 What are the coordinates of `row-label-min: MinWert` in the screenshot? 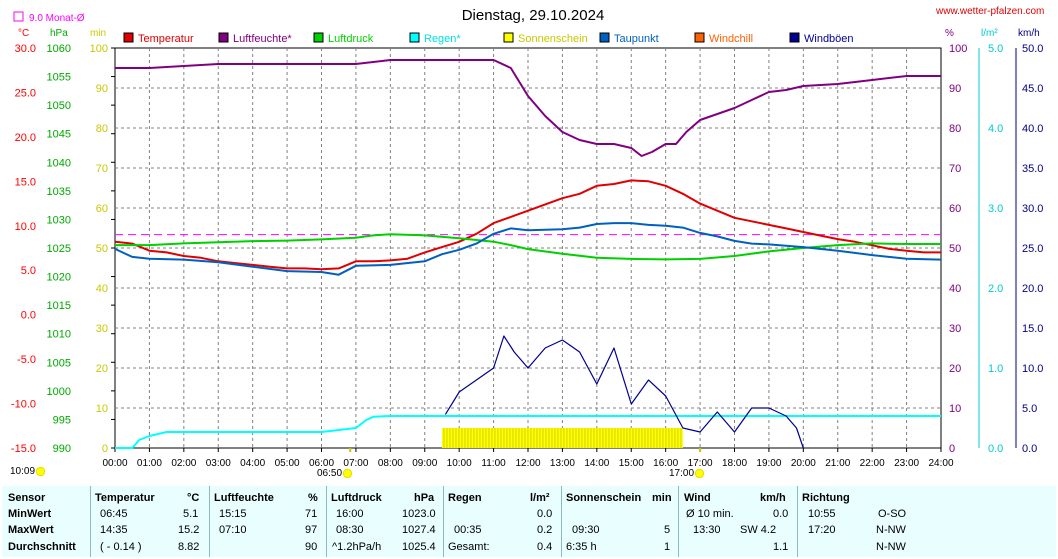 It's located at (30, 514).